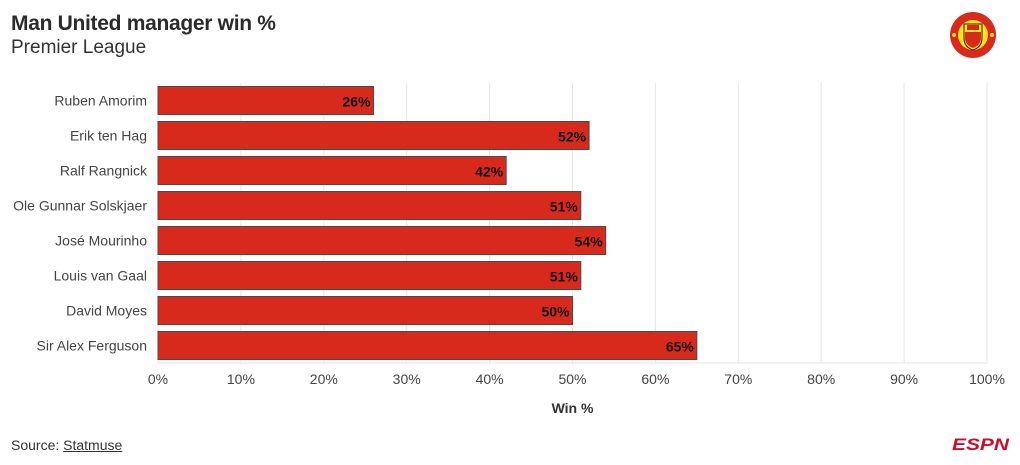 The image size is (1020, 465). Describe the element at coordinates (101, 241) in the screenshot. I see `y-category-label: José Mourinho` at that location.